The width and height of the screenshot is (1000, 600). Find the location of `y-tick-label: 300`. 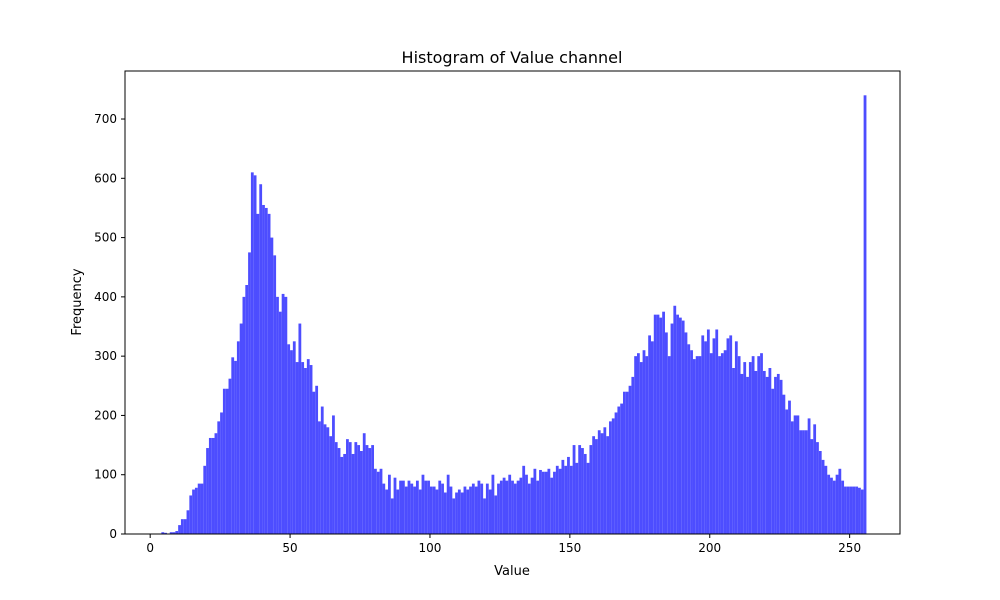

y-tick-label: 300 is located at coordinates (105, 356).